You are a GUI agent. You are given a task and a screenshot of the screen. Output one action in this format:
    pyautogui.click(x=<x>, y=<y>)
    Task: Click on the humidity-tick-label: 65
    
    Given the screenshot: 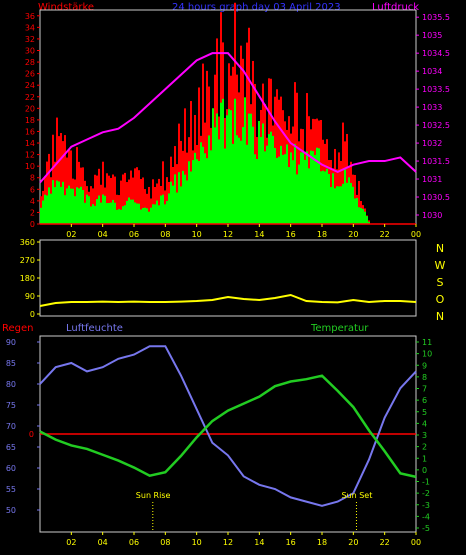 What is the action you would take?
    pyautogui.click(x=11, y=447)
    